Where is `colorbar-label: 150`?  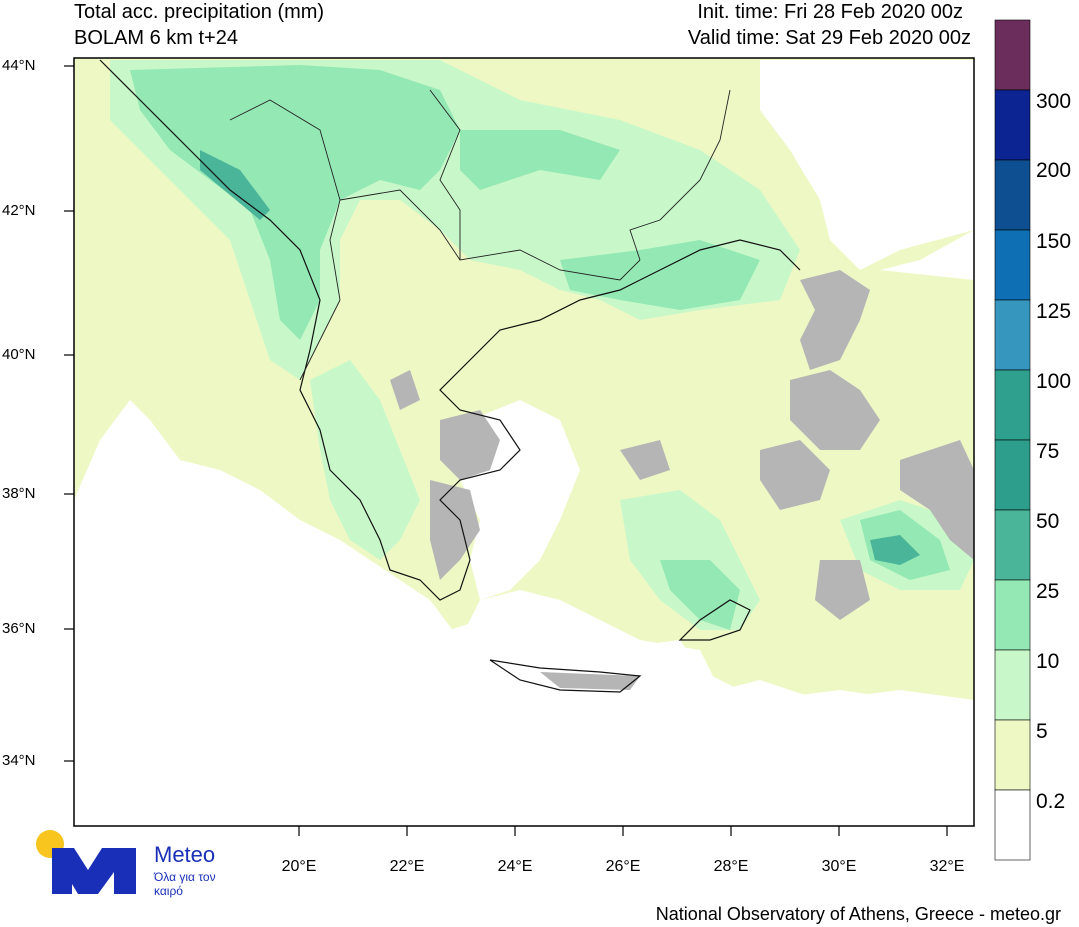
colorbar-label: 150 is located at coordinates (1054, 241).